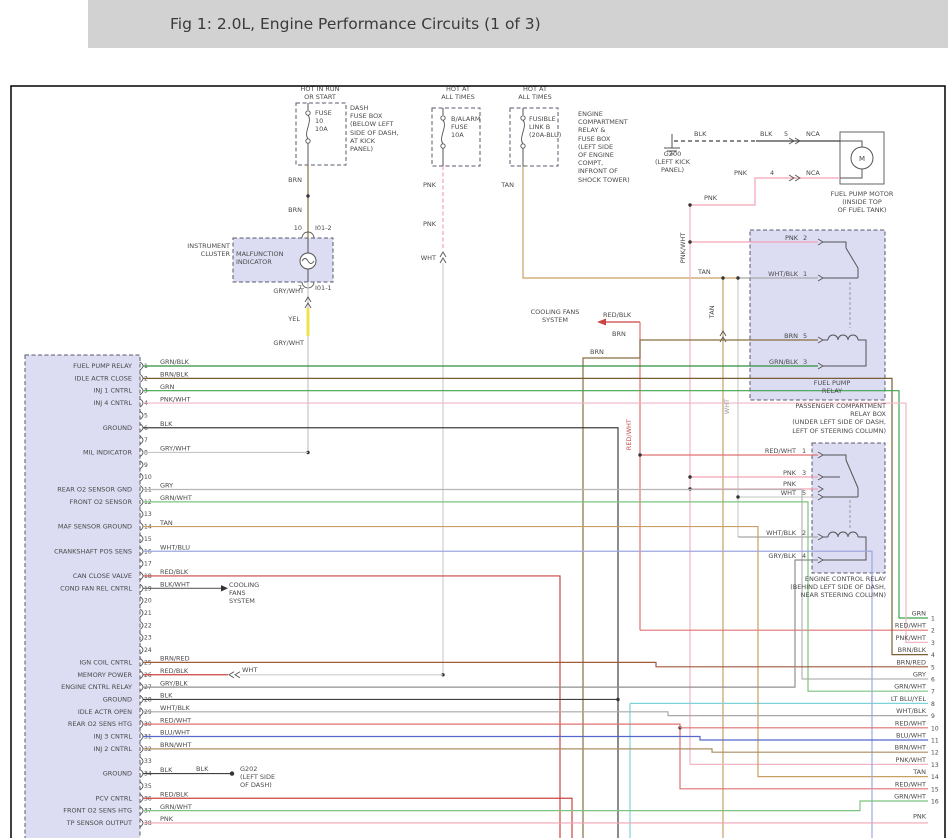  What do you see at coordinates (174, 375) in the screenshot?
I see `pin-wire-label: BRN/BLK` at bounding box center [174, 375].